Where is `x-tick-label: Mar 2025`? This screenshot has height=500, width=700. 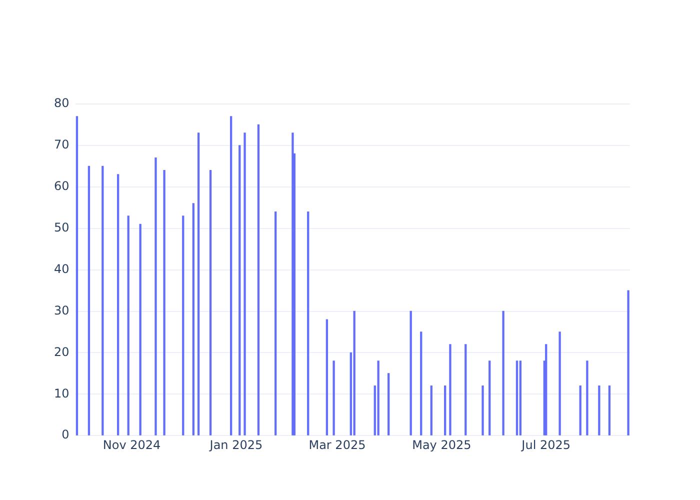
x-tick-label: Mar 2025 is located at coordinates (337, 445).